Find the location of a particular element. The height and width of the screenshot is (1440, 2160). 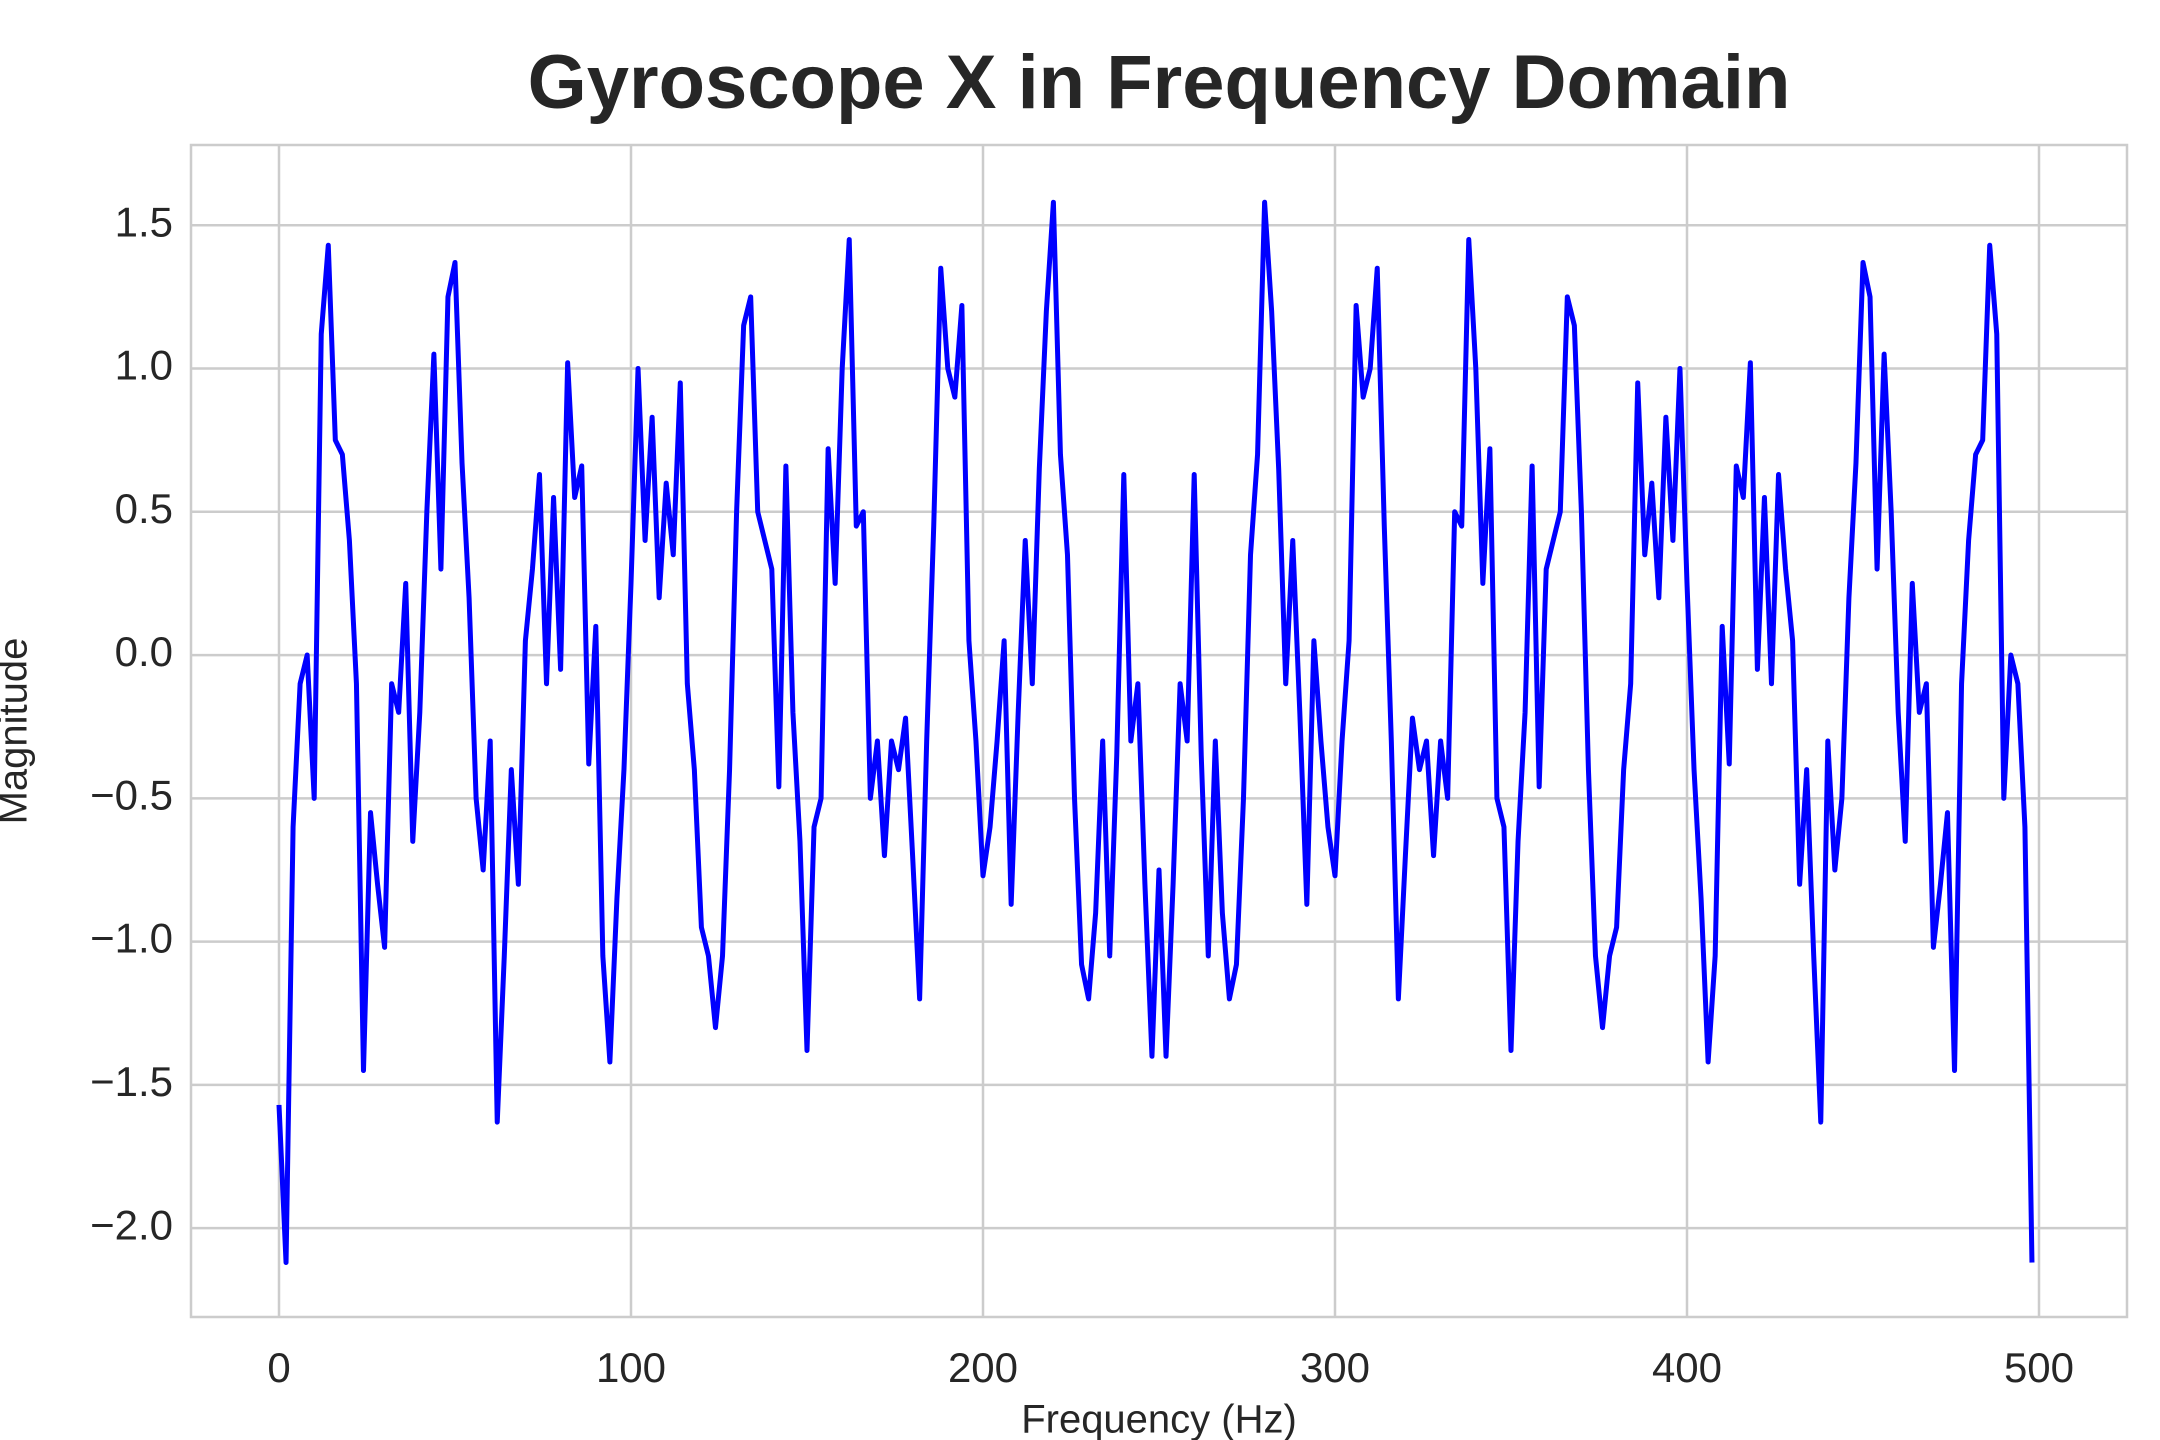

y-tick-label: 0.0 is located at coordinates (144, 651).